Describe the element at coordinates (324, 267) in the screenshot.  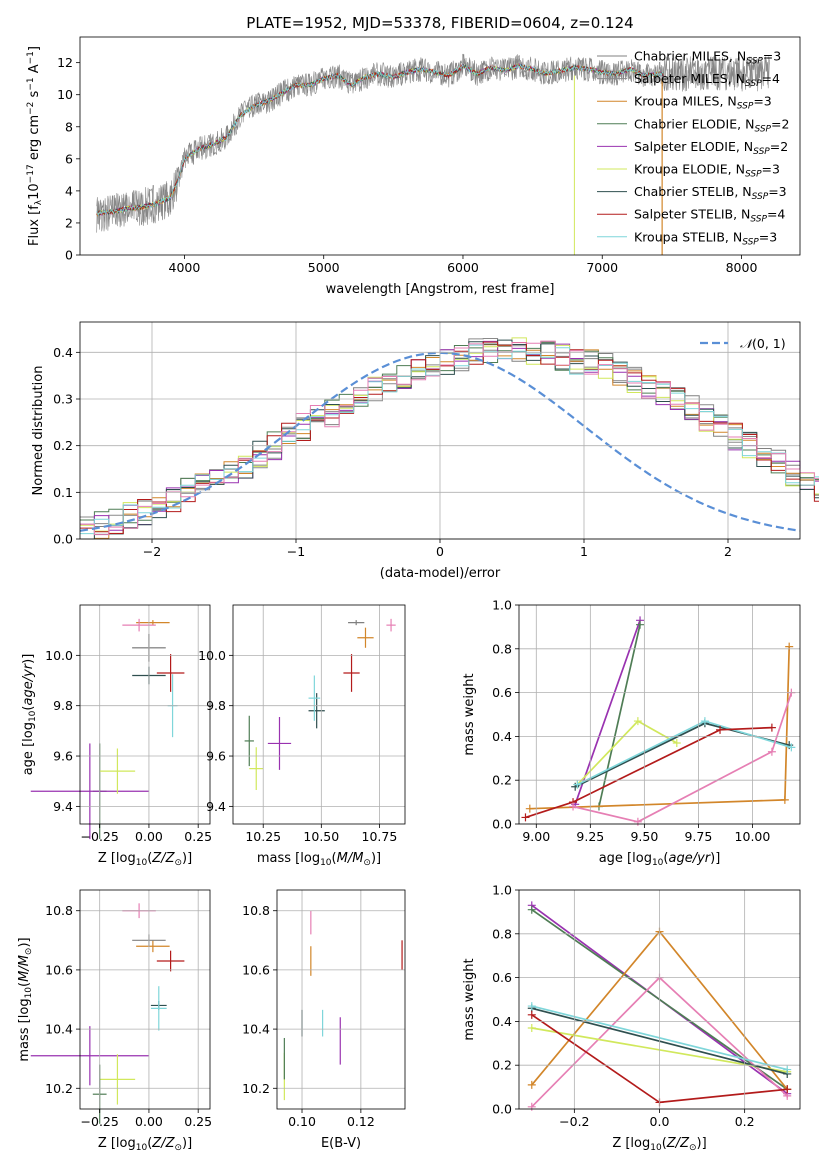
I see `x-tick-label: 5000` at that location.